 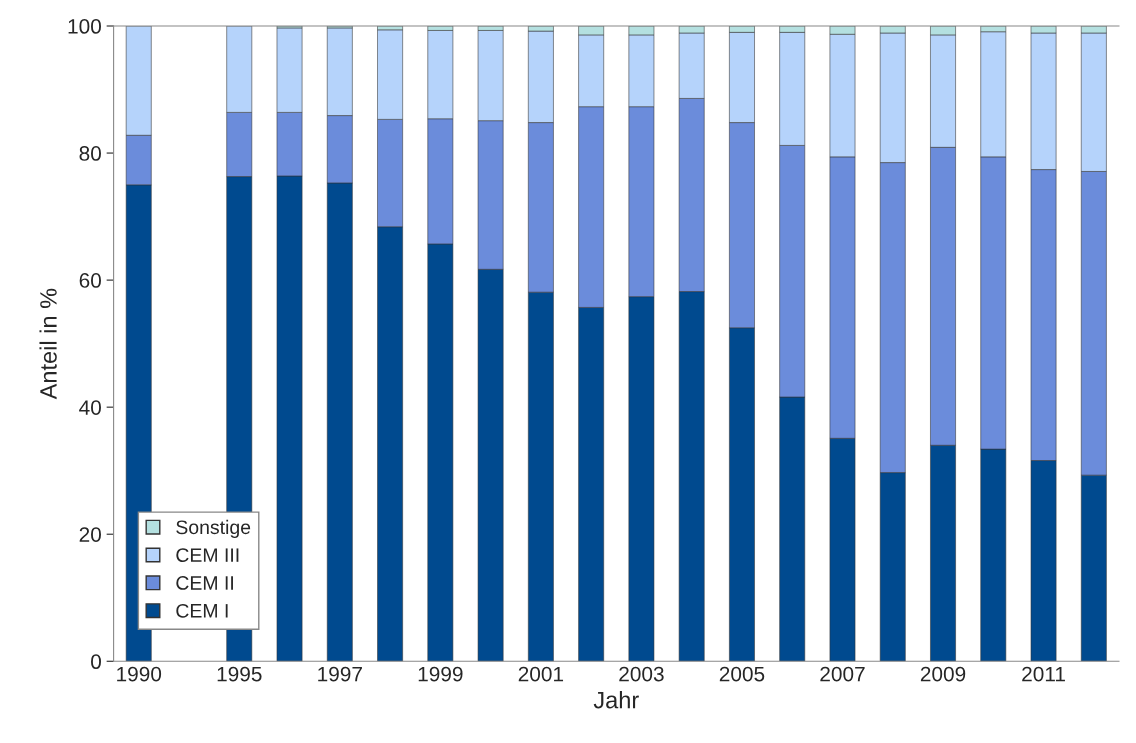 What do you see at coordinates (541, 674) in the screenshot?
I see `x-tick-label: 2001` at bounding box center [541, 674].